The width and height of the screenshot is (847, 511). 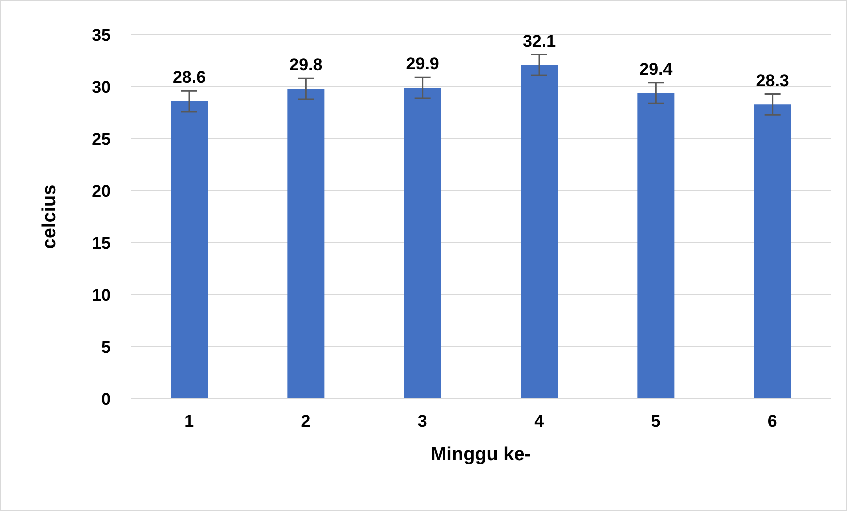 I want to click on y-tick-label: 20, so click(x=101, y=192).